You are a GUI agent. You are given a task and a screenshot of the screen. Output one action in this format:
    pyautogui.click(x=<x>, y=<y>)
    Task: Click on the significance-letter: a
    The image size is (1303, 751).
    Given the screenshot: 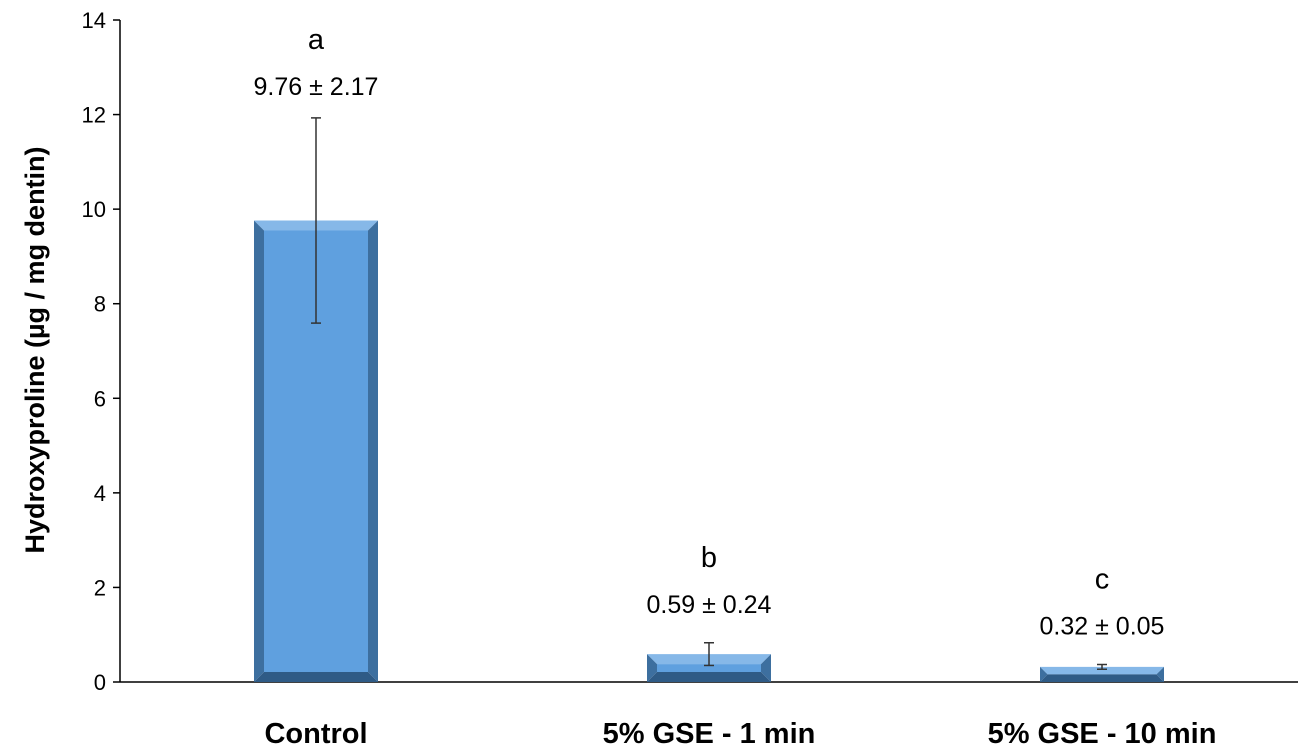 What is the action you would take?
    pyautogui.click(x=316, y=40)
    